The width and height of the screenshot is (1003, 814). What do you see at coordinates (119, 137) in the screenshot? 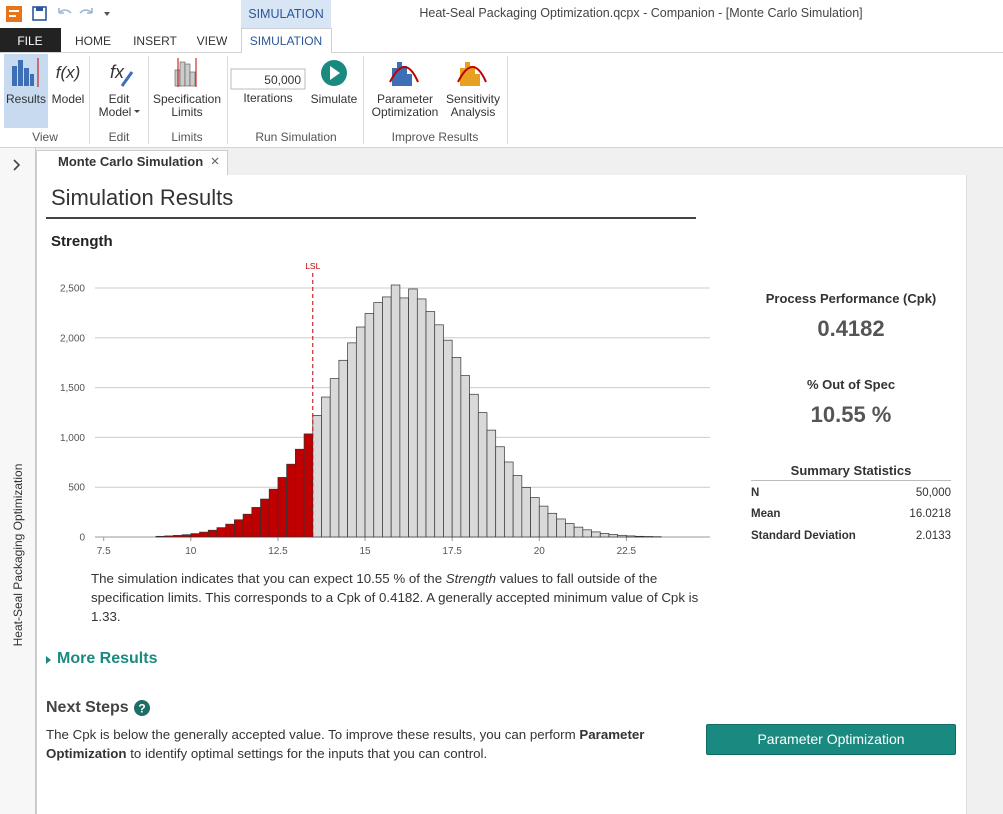
I see `group-label: Edit` at bounding box center [119, 137].